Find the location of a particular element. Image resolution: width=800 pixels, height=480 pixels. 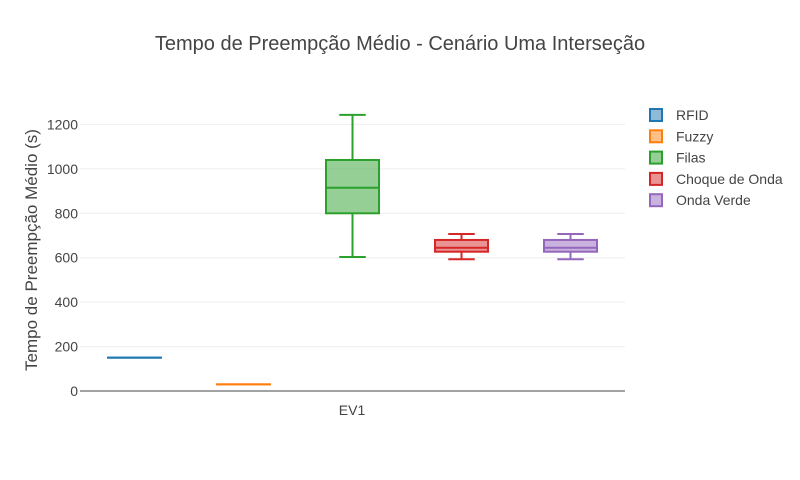

legend-label: Filas is located at coordinates (691, 158).